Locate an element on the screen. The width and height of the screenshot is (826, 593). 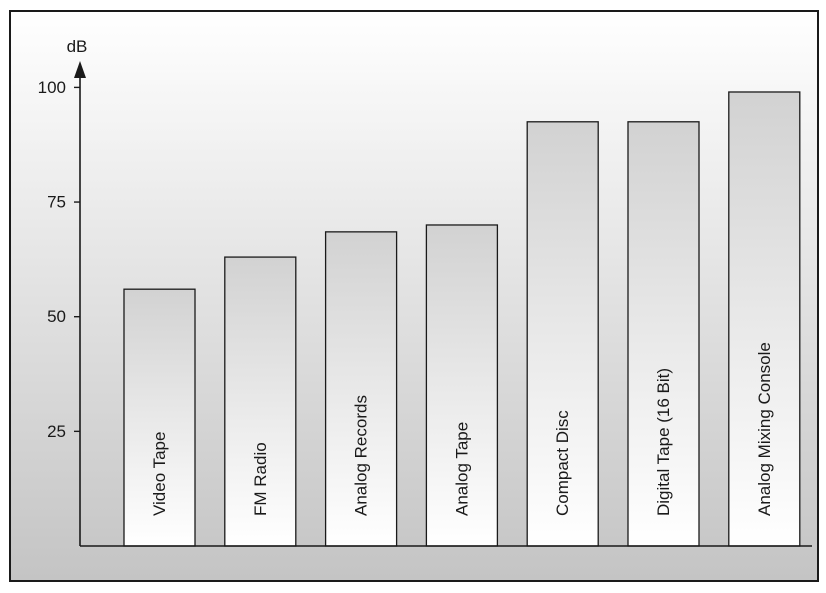
bar-label-3: Analog Tape is located at coordinates (461, 469).